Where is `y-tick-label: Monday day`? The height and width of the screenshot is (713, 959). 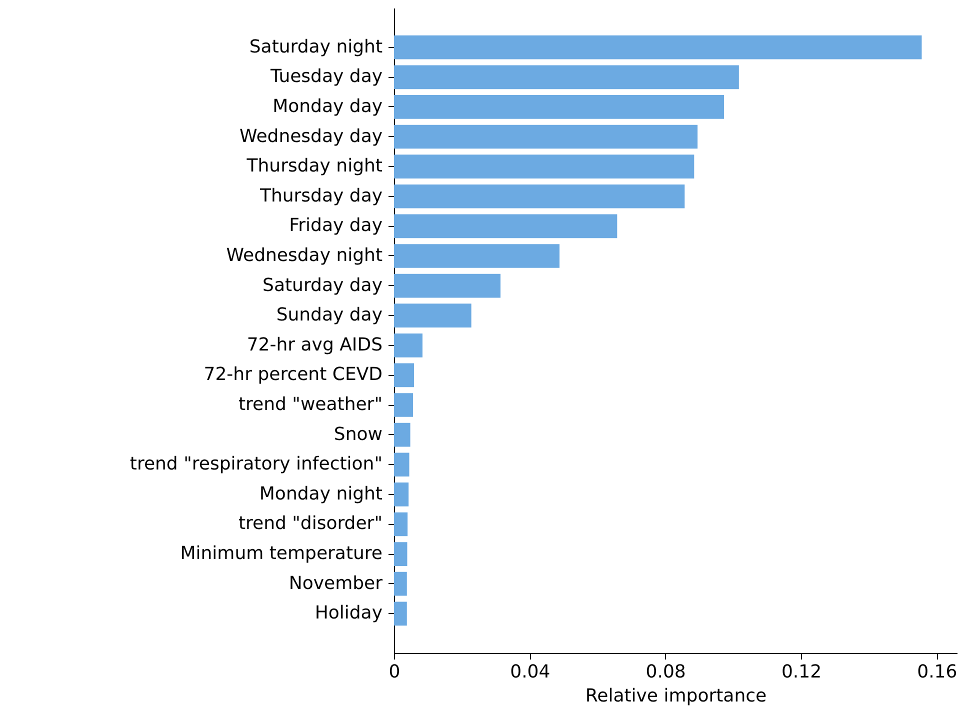
y-tick-label: Monday day is located at coordinates (327, 106).